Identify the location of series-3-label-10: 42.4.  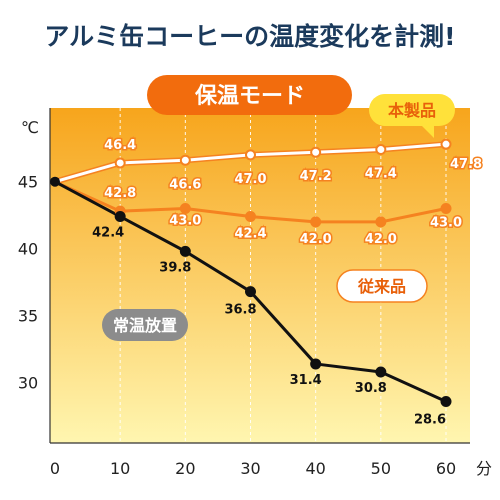
(108, 233).